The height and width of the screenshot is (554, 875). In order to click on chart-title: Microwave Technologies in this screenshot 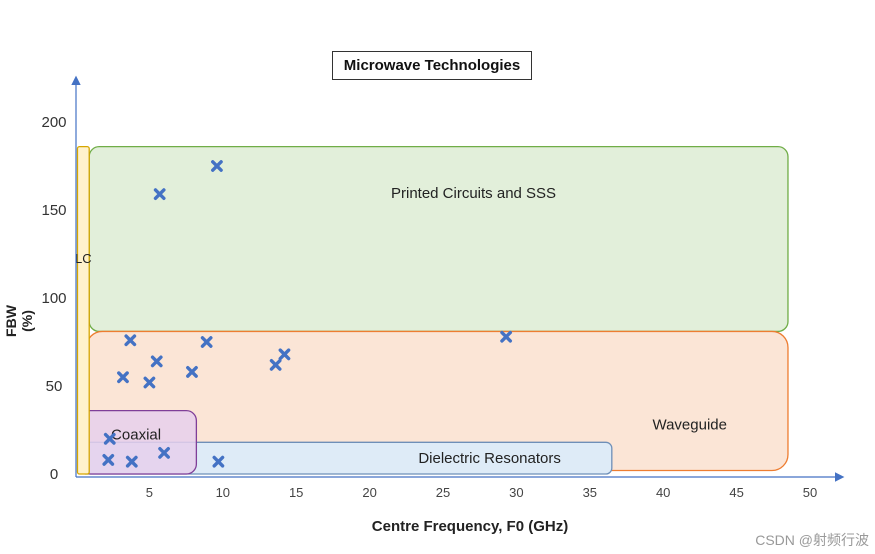, I will do `click(432, 65)`.